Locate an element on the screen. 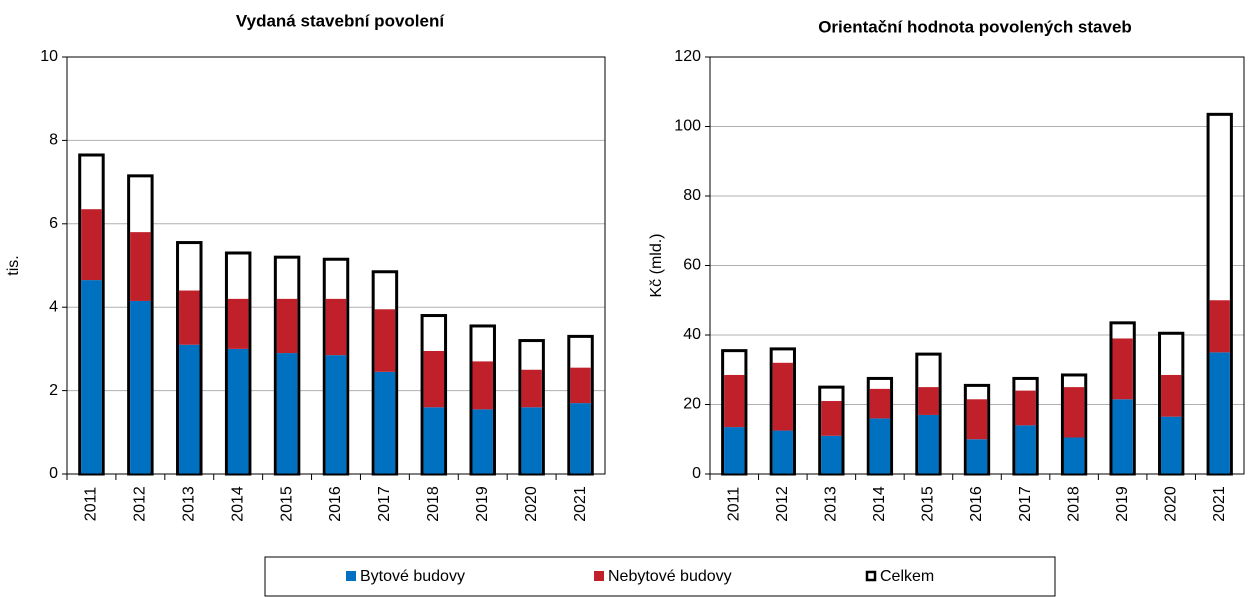 The height and width of the screenshot is (597, 1248). y-tick-label: 4 is located at coordinates (53, 306).